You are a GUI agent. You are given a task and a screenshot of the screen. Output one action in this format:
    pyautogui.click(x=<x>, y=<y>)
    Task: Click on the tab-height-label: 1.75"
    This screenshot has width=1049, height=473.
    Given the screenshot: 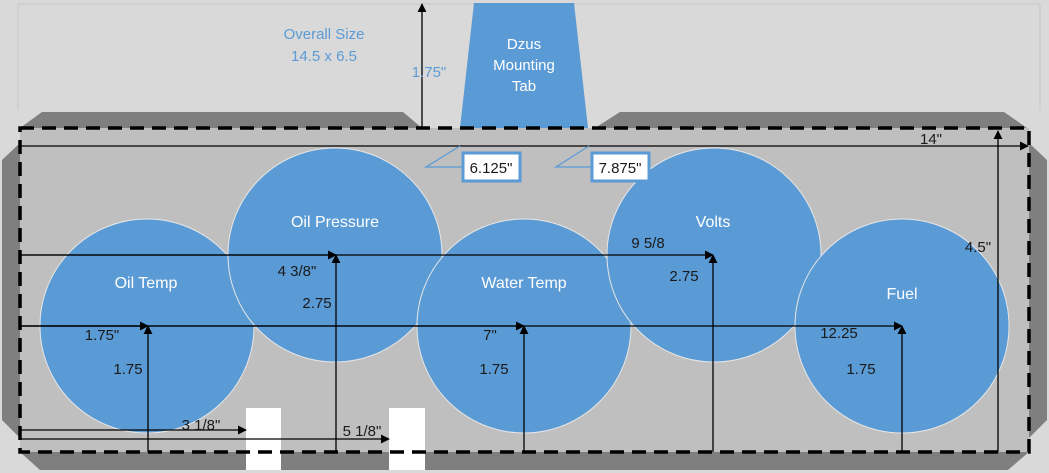 What is the action you would take?
    pyautogui.click(x=429, y=72)
    